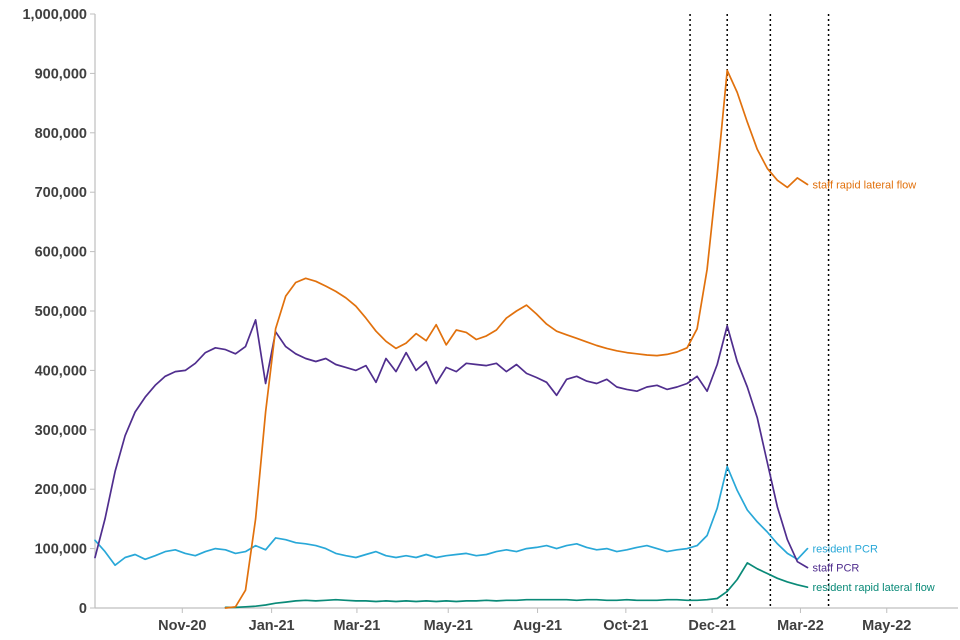 The height and width of the screenshot is (640, 960). Describe the element at coordinates (873, 588) in the screenshot. I see `series-label-resident-rapid-lateral-flow: resident rapid lateral flow` at that location.